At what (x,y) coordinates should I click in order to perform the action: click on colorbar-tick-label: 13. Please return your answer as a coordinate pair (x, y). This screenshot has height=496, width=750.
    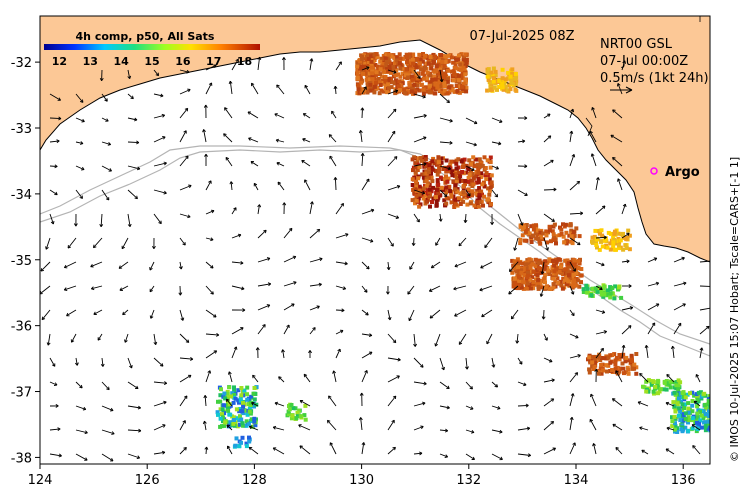
    Looking at the image, I should click on (90, 61).